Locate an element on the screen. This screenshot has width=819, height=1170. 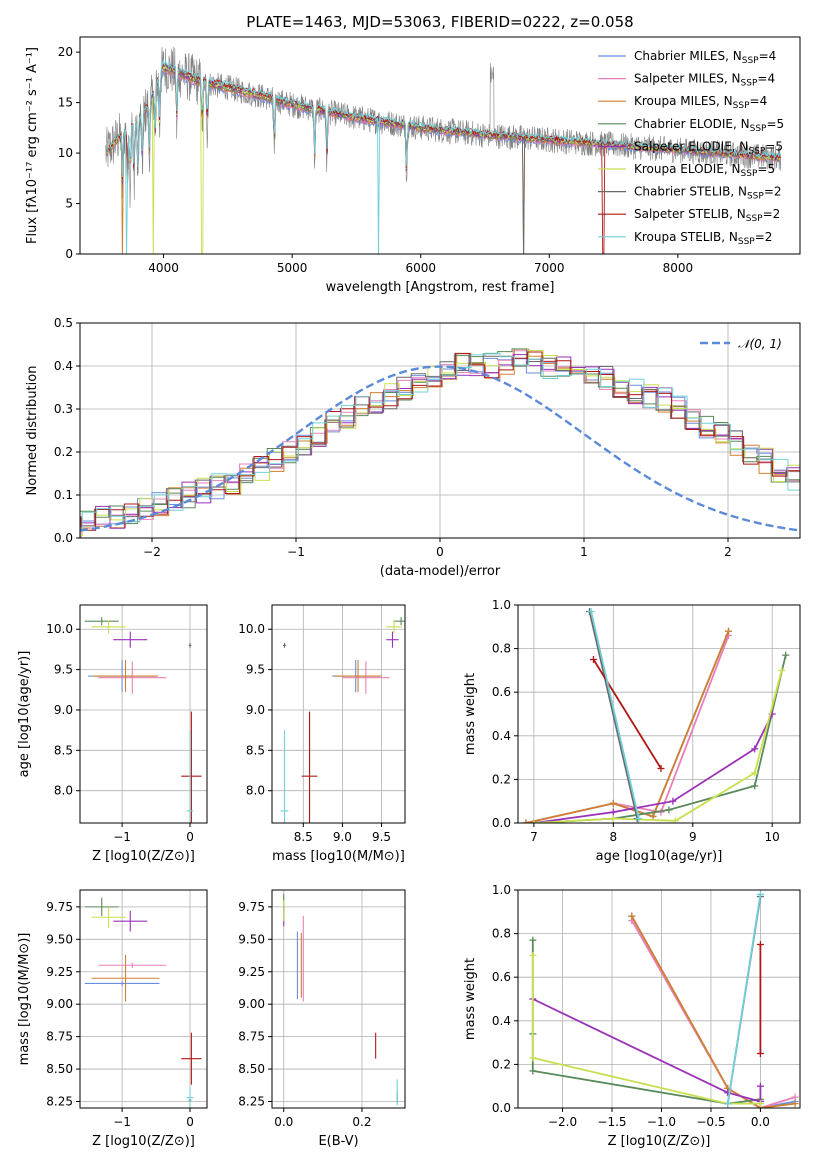
y-tick-label: 0.6 is located at coordinates (501, 692).